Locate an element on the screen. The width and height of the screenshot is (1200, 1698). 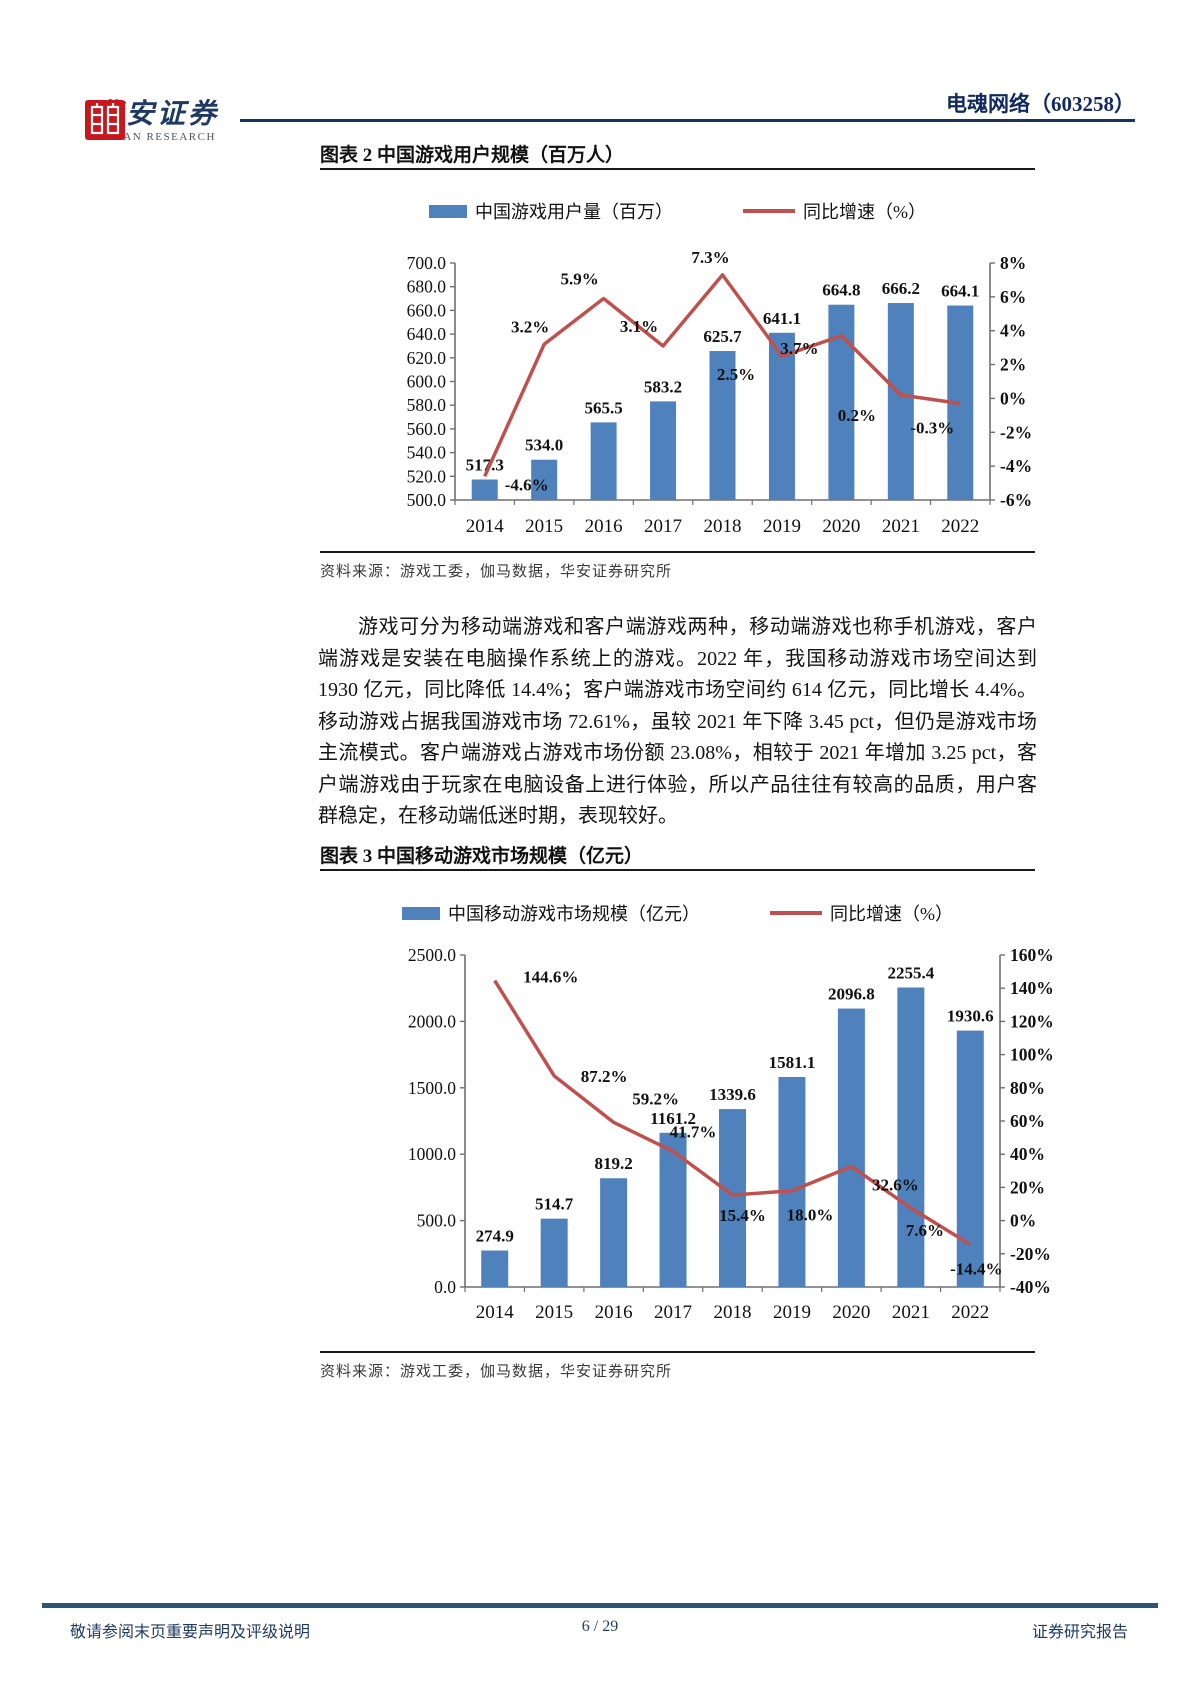
y-axis-right-label: -2% is located at coordinates (1016, 432).